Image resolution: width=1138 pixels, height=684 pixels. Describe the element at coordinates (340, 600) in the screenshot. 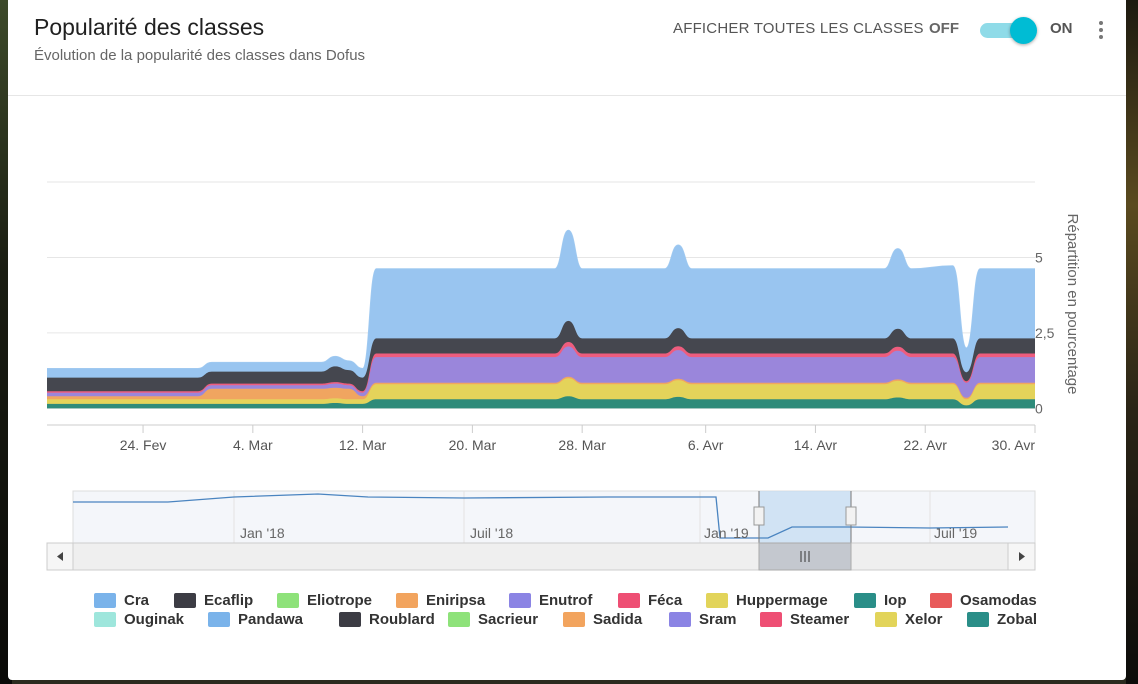

I see `legend-label: Eliotrope` at that location.